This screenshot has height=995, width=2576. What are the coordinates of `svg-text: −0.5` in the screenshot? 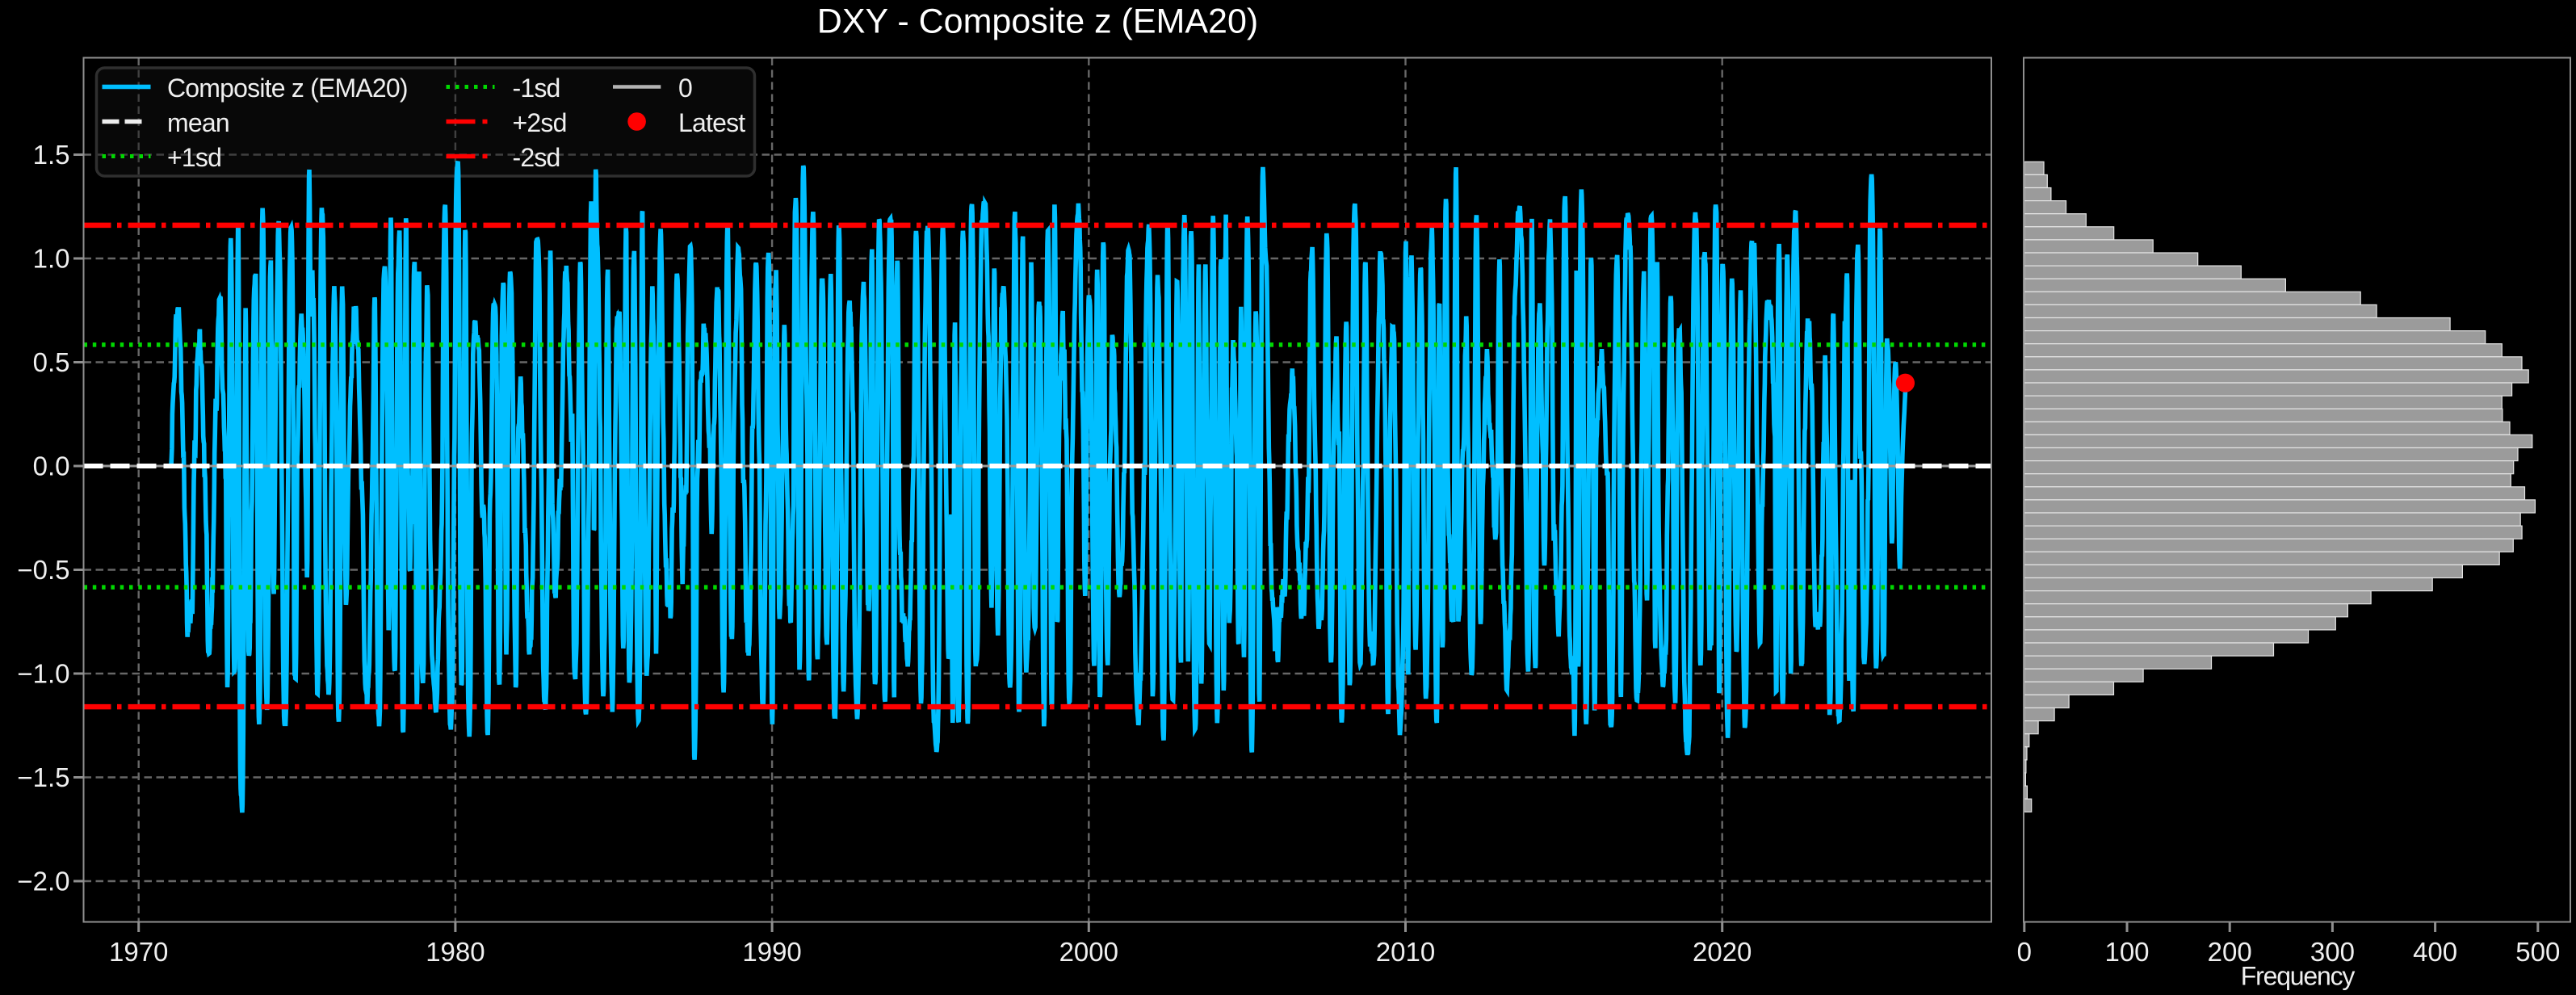 It's located at (43, 570).